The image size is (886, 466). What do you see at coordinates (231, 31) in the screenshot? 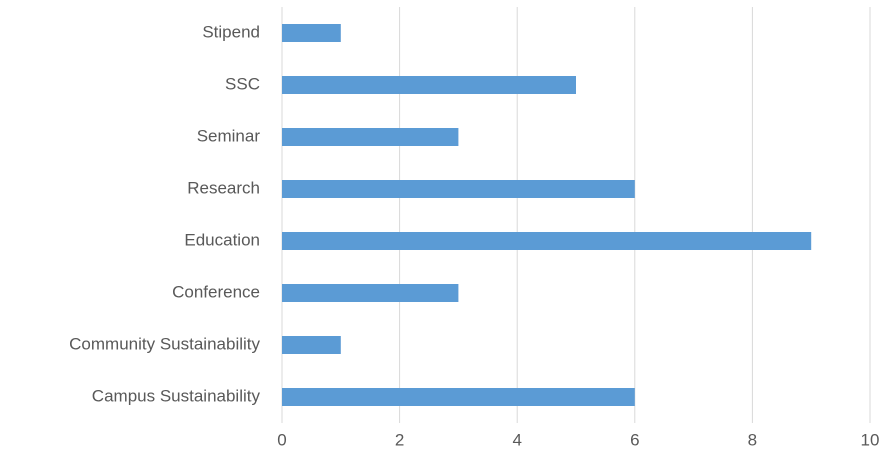
I see `y-tick-label: Stipend` at bounding box center [231, 31].